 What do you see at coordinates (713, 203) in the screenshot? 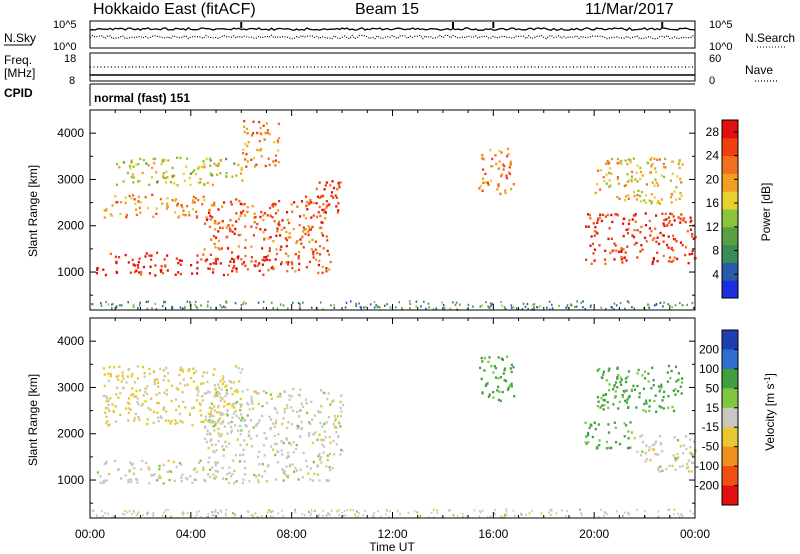
I see `power-colorbar-tick-label: 16` at bounding box center [713, 203].